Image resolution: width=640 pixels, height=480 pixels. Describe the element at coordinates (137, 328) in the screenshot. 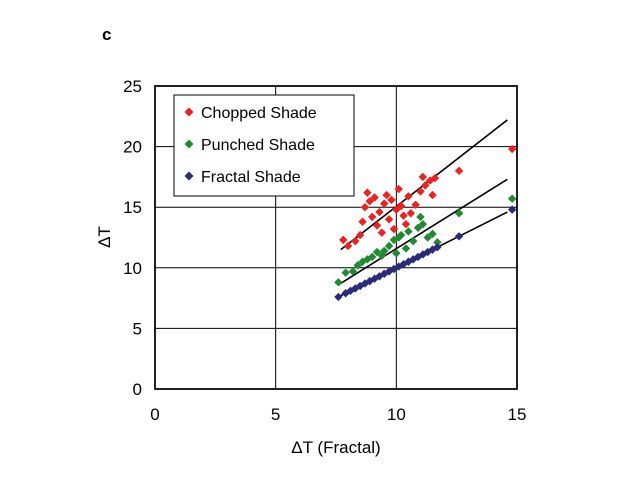

I see `y-tick-label: 5` at that location.